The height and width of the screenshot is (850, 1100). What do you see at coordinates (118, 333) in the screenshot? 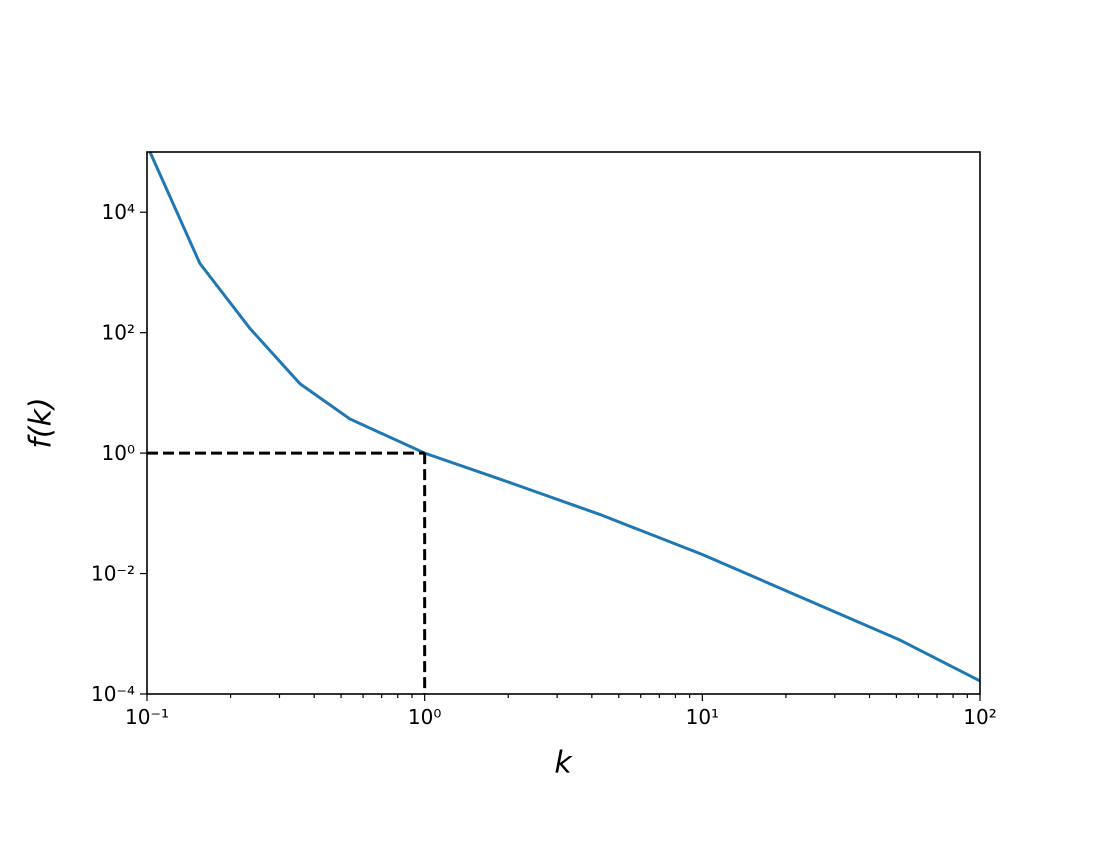
I see `y-tick-label: 10²` at bounding box center [118, 333].